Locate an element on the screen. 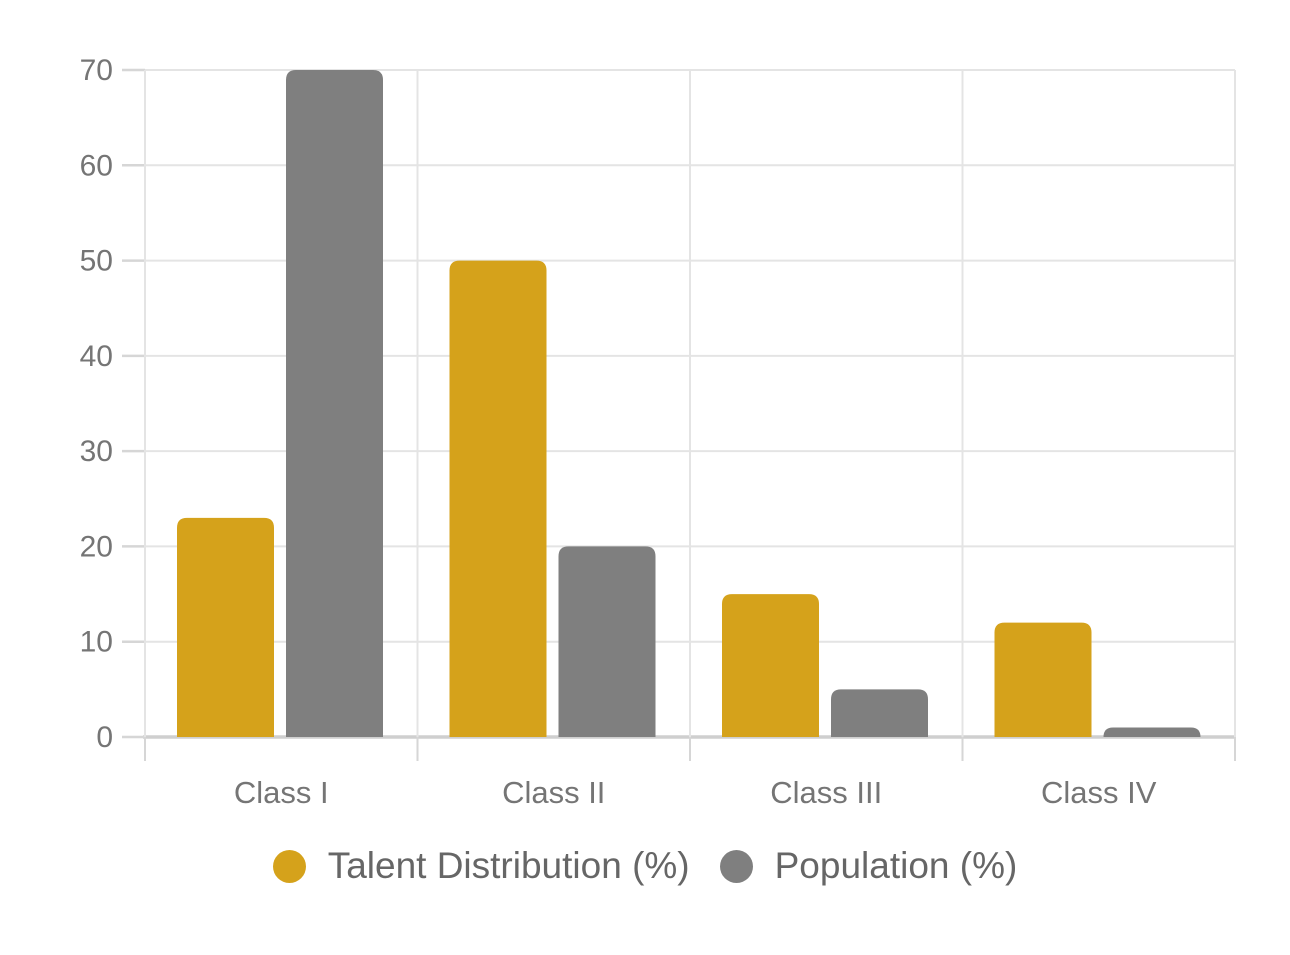  legend-item-population: Population (%) is located at coordinates (868, 866).